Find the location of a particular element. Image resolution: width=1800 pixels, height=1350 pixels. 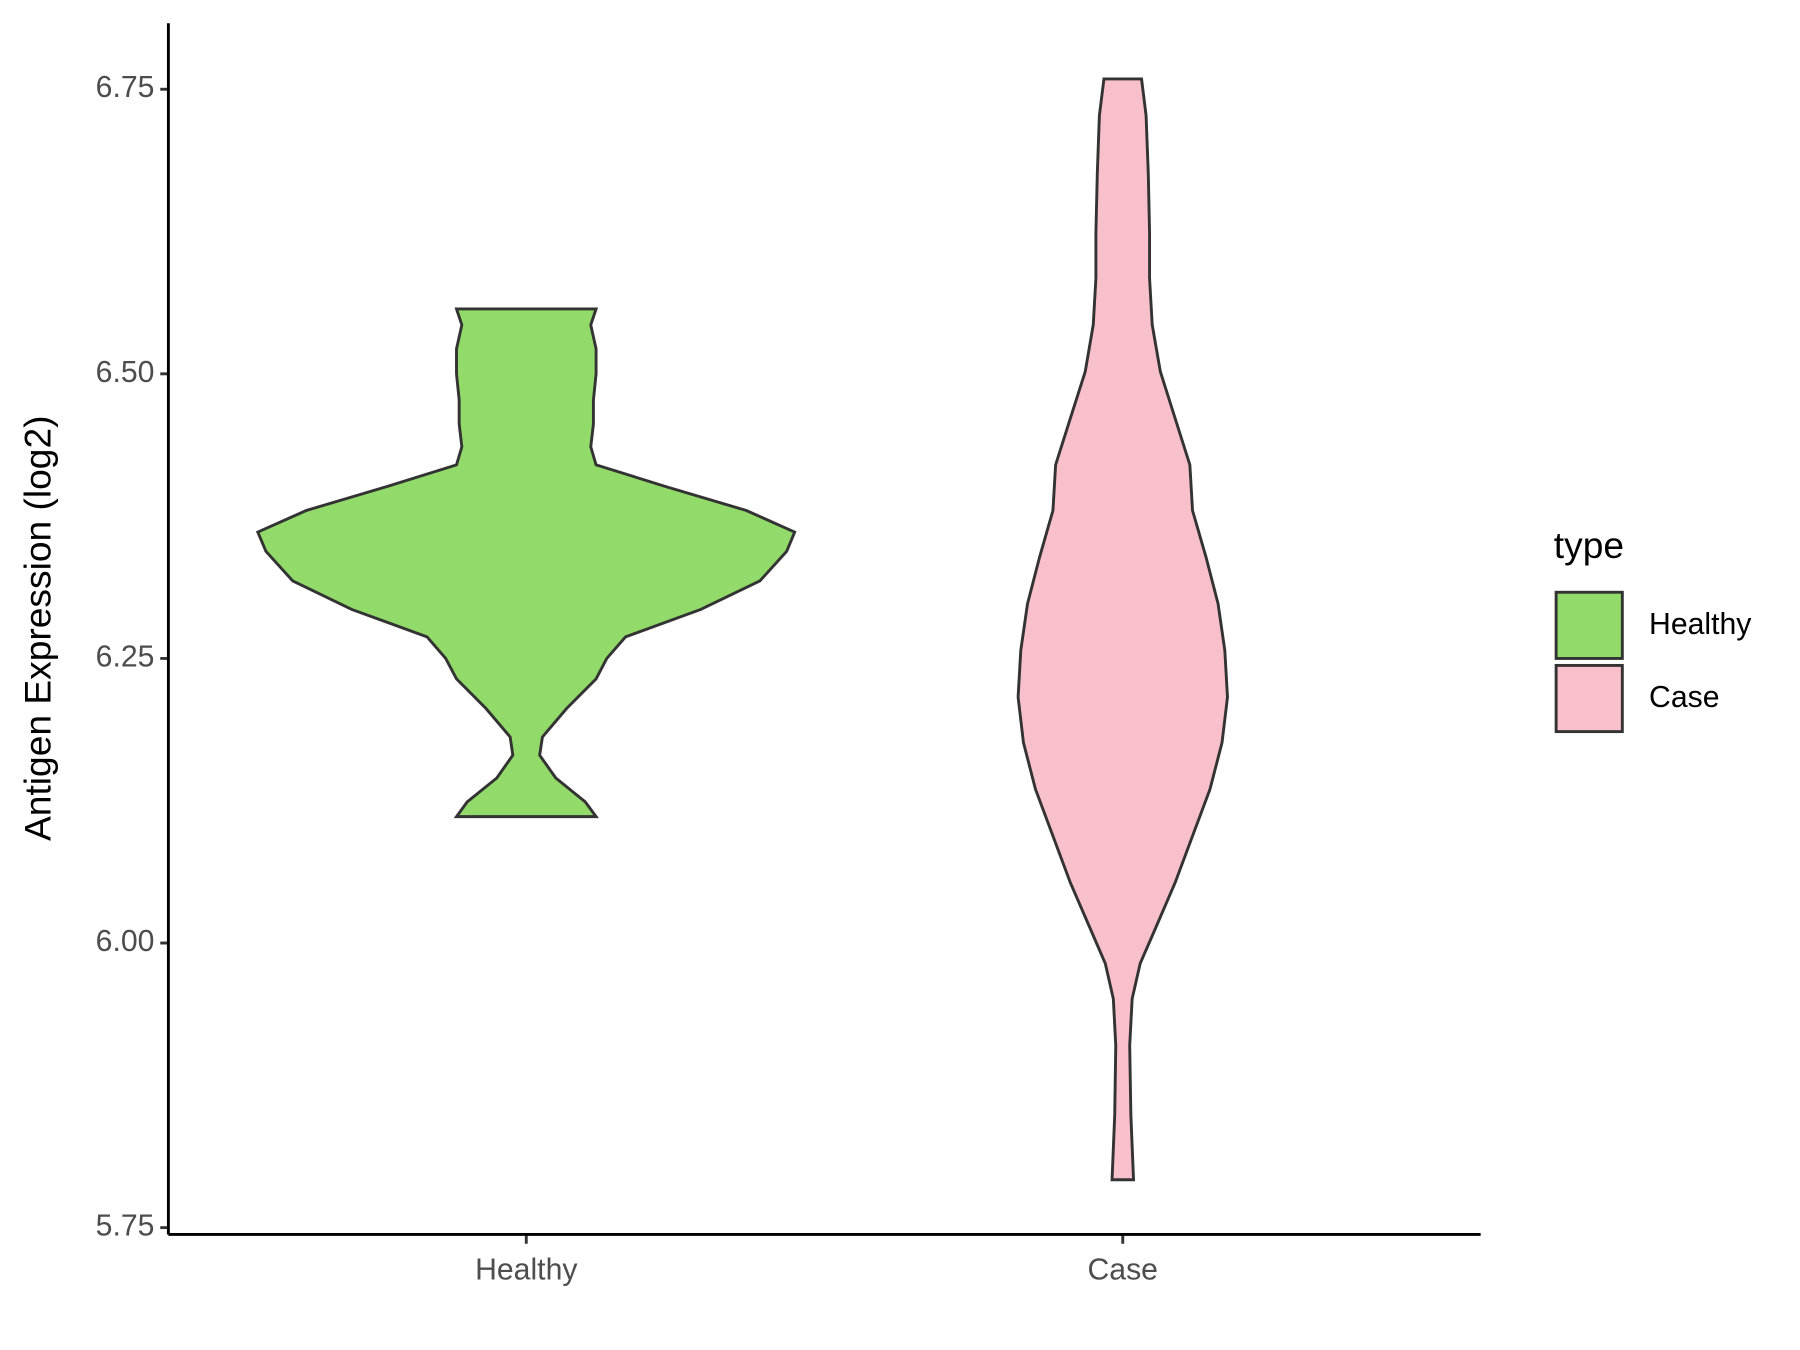

y-tick-label: 6.25 is located at coordinates (125, 656).